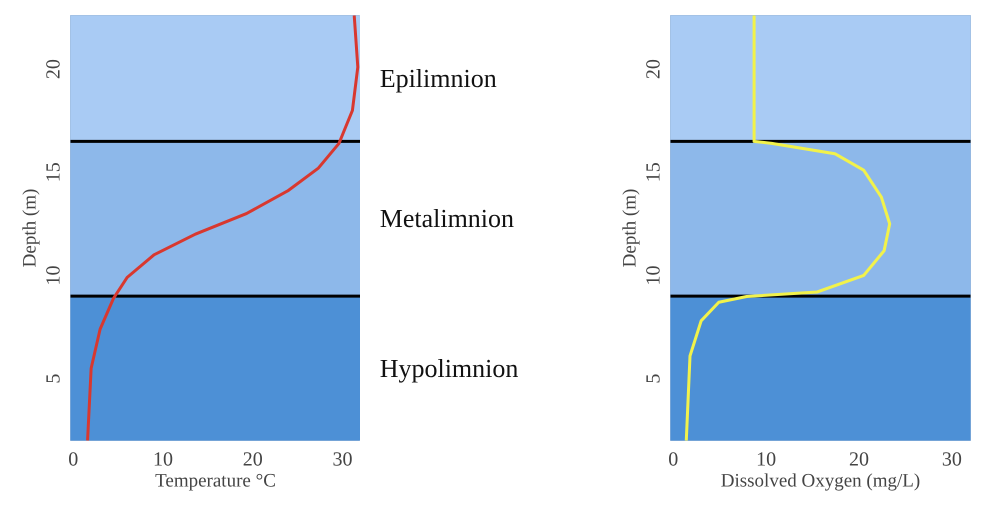 This screenshot has width=990, height=508. What do you see at coordinates (447, 219) in the screenshot?
I see `band-label: Metalimnion` at bounding box center [447, 219].